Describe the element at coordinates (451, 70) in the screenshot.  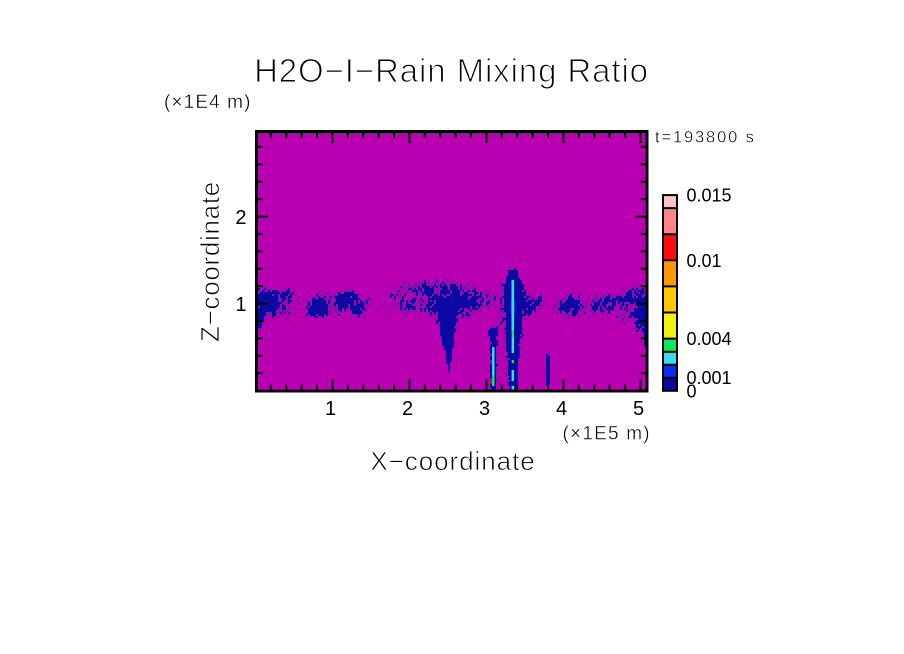
I see `svg-text: H2O−I−Rain Mixing Ratio` at that location.